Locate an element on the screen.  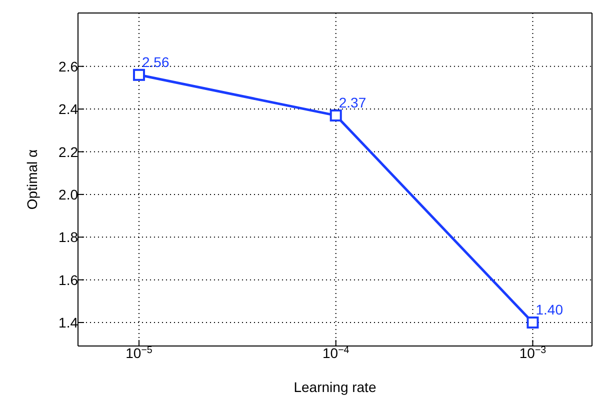
data-label: 1.40 is located at coordinates (550, 310).